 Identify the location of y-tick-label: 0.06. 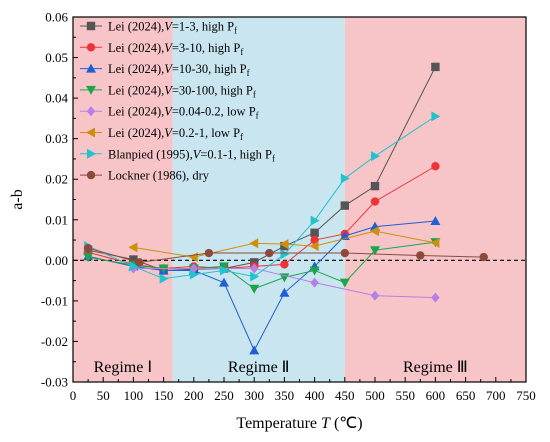
(56, 17).